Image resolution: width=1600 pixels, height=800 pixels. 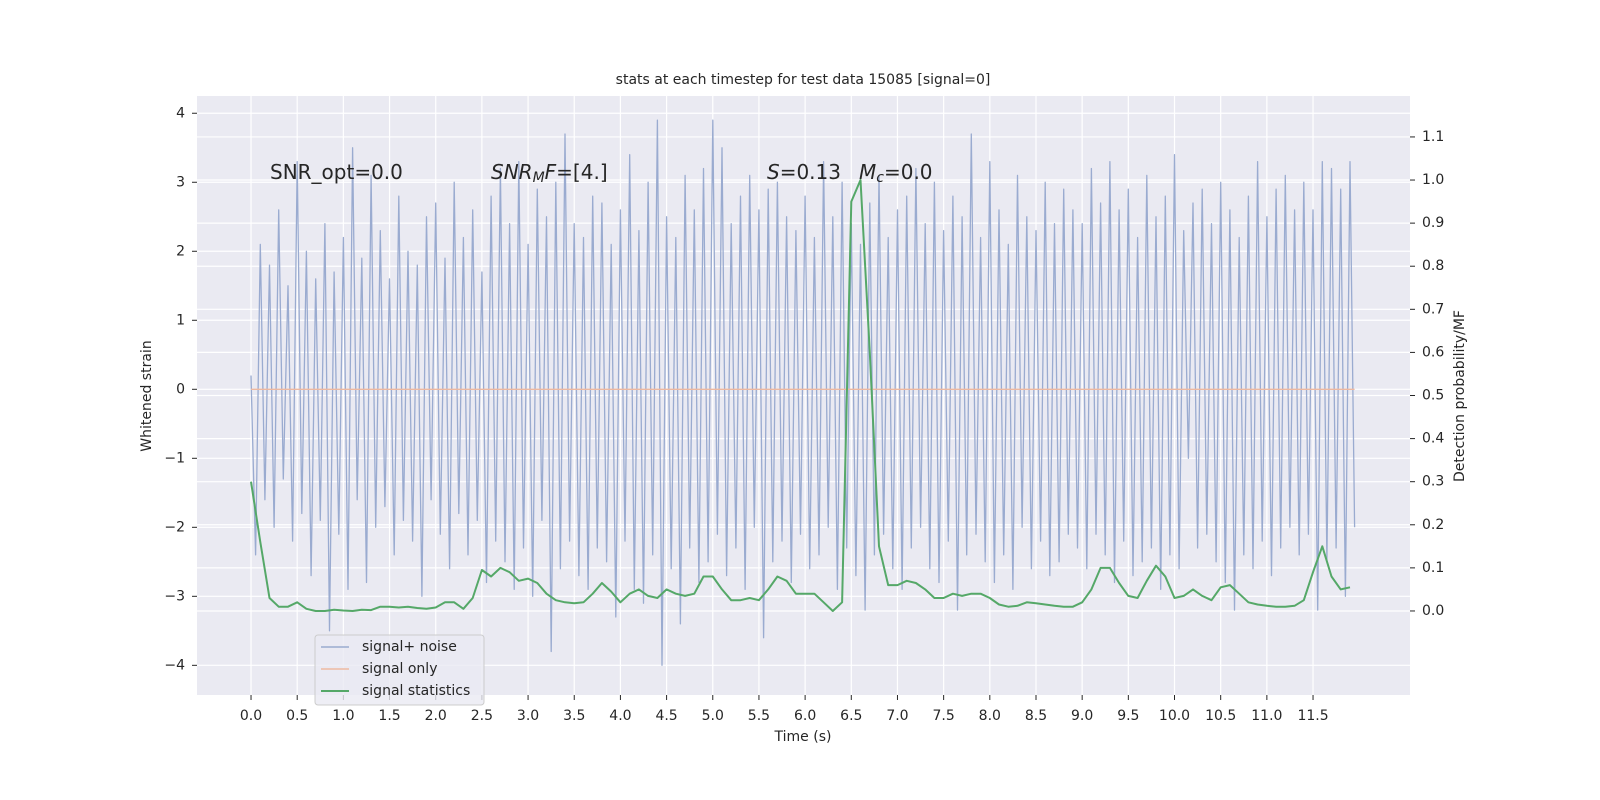 I want to click on annotation-part: =0.13, so click(x=810, y=172).